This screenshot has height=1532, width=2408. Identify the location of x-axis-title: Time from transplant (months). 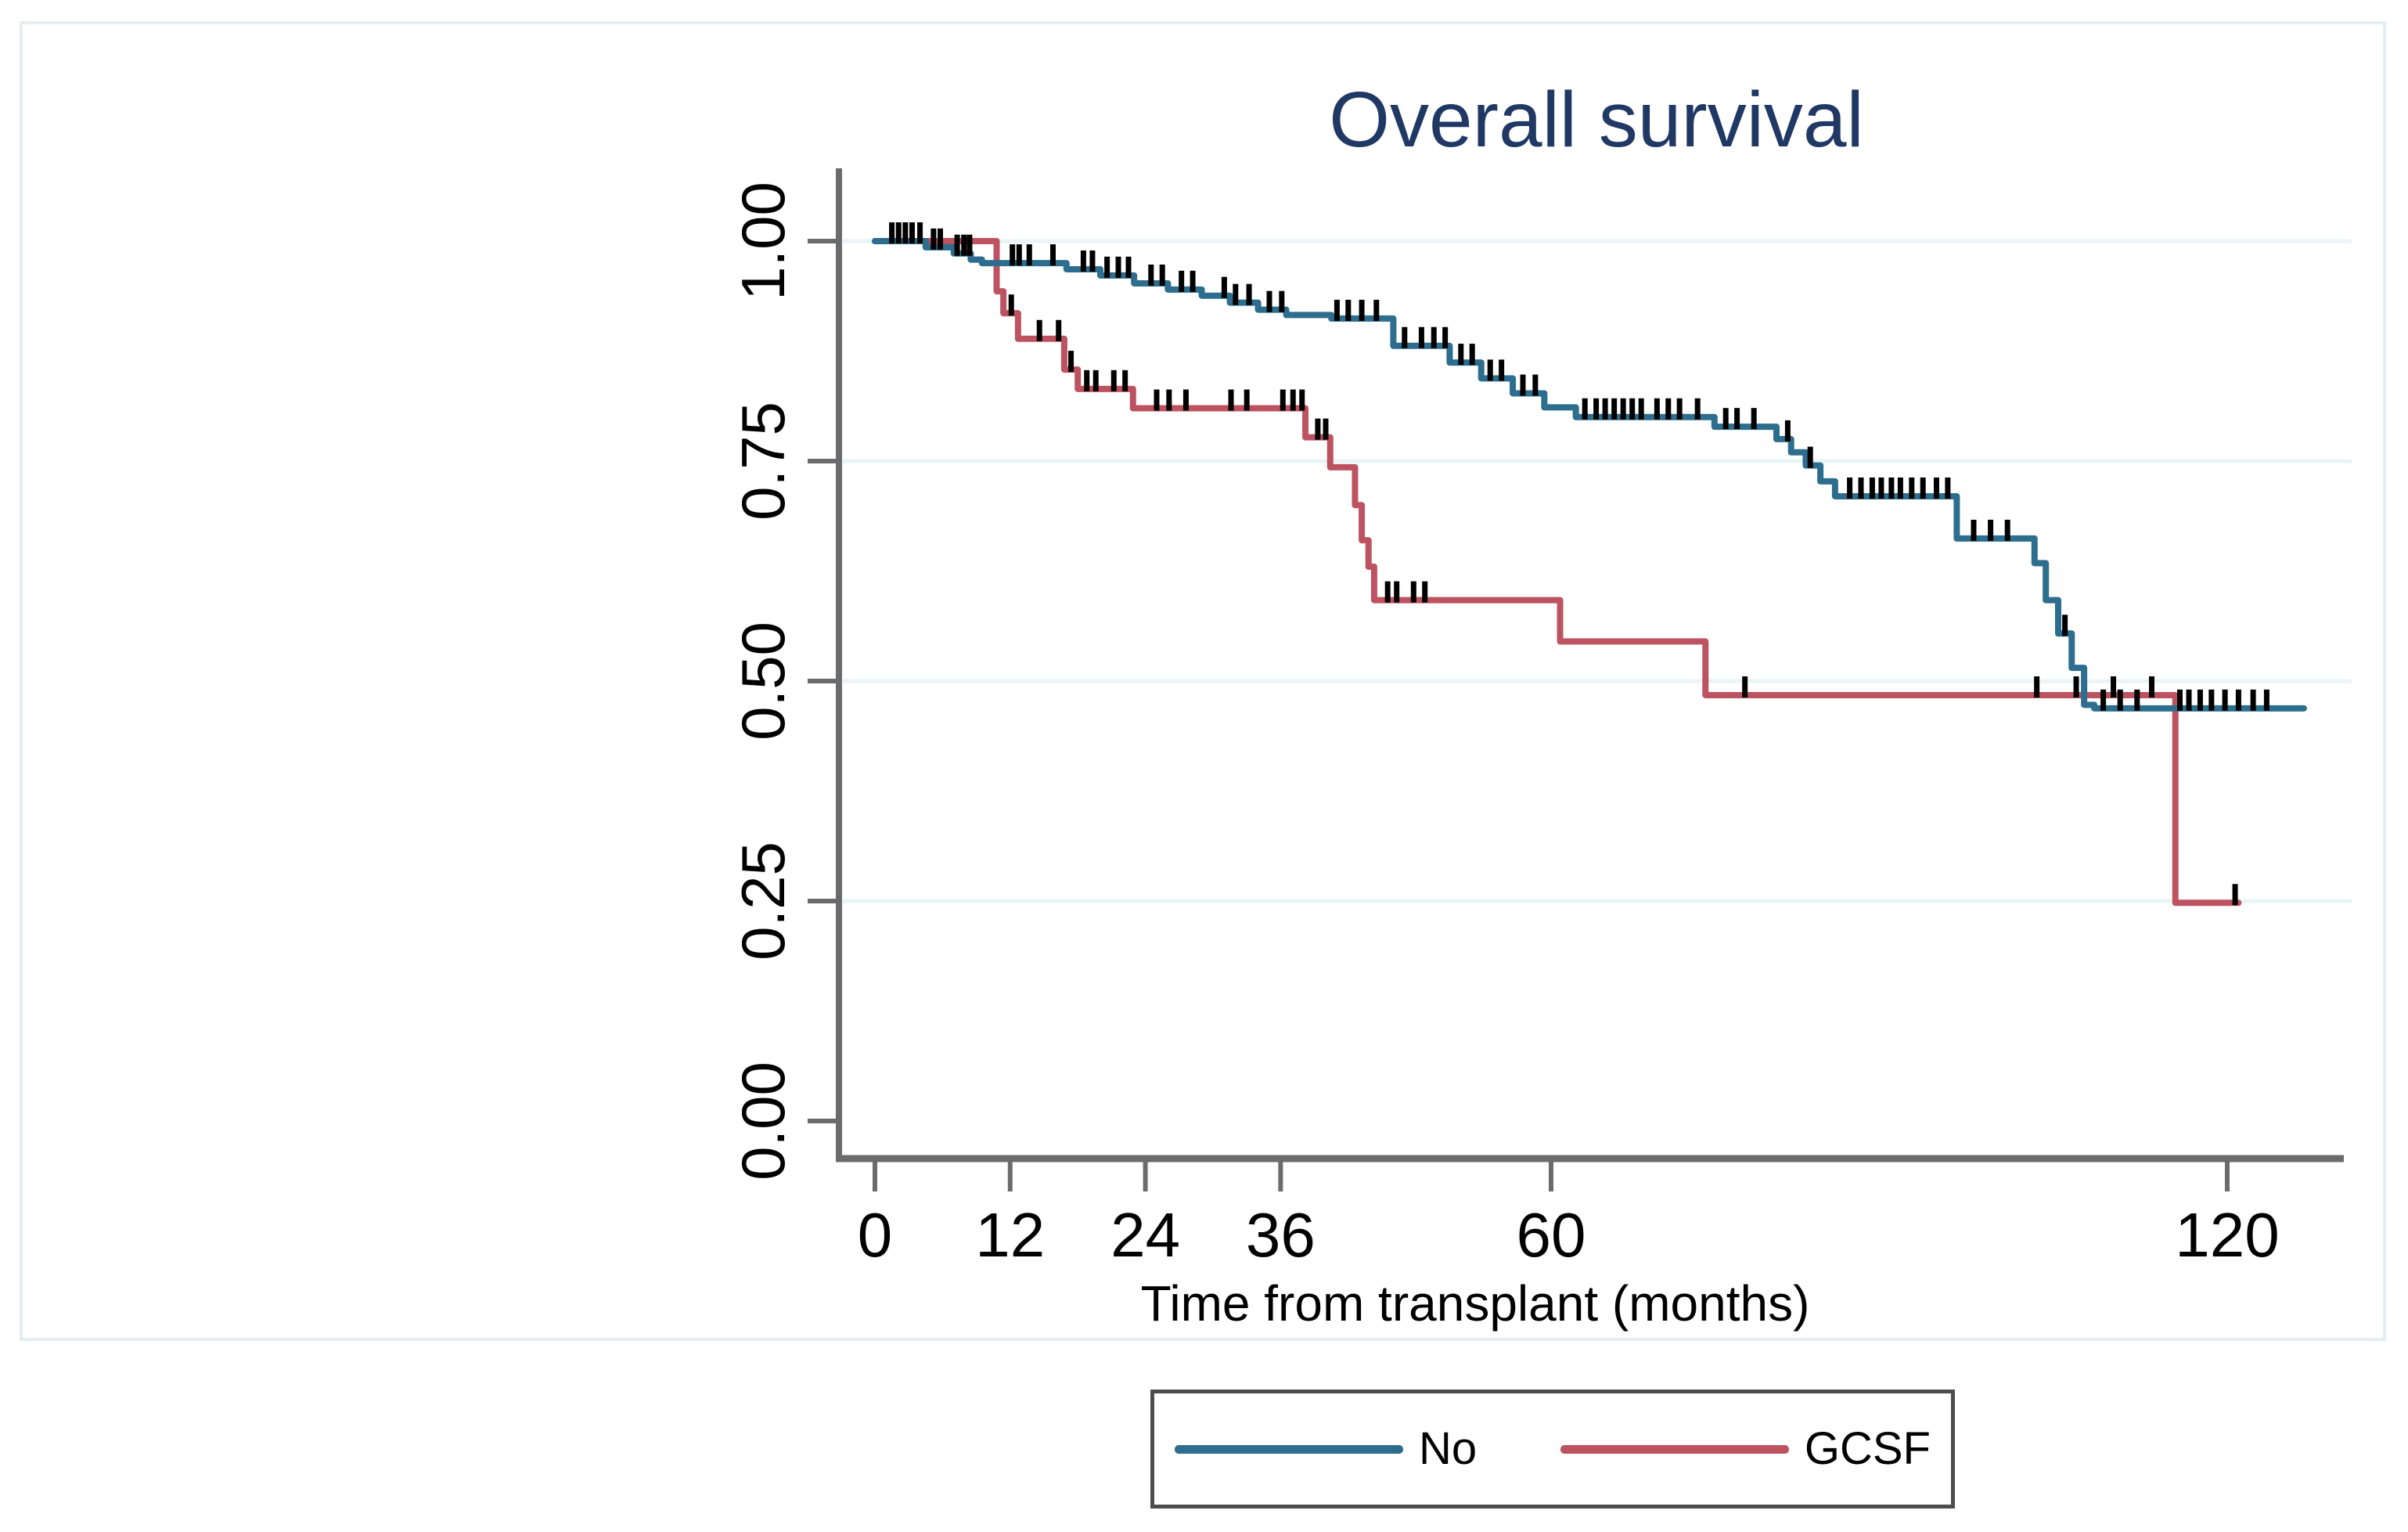
(1475, 1303).